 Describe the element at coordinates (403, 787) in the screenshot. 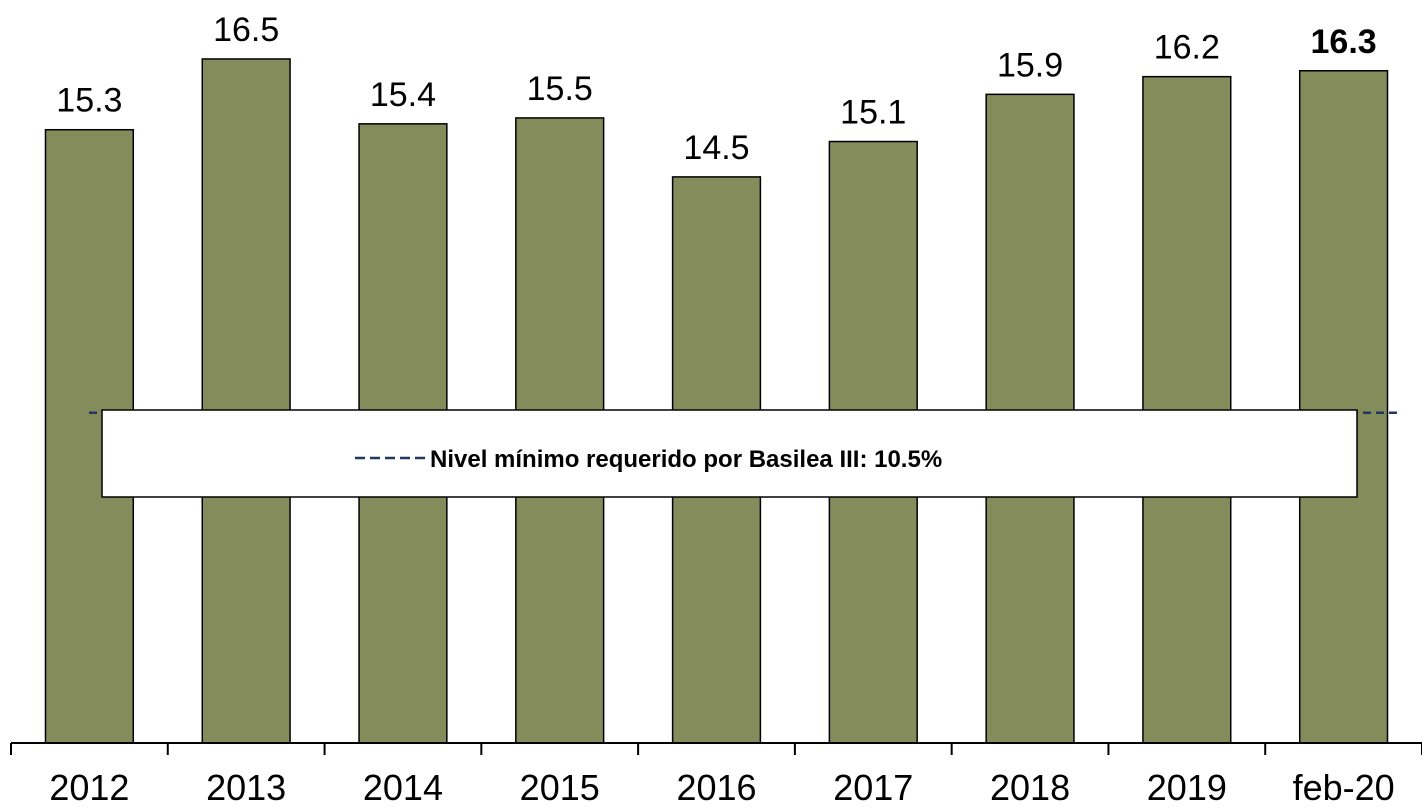

I see `x-tick-label: 2014` at that location.